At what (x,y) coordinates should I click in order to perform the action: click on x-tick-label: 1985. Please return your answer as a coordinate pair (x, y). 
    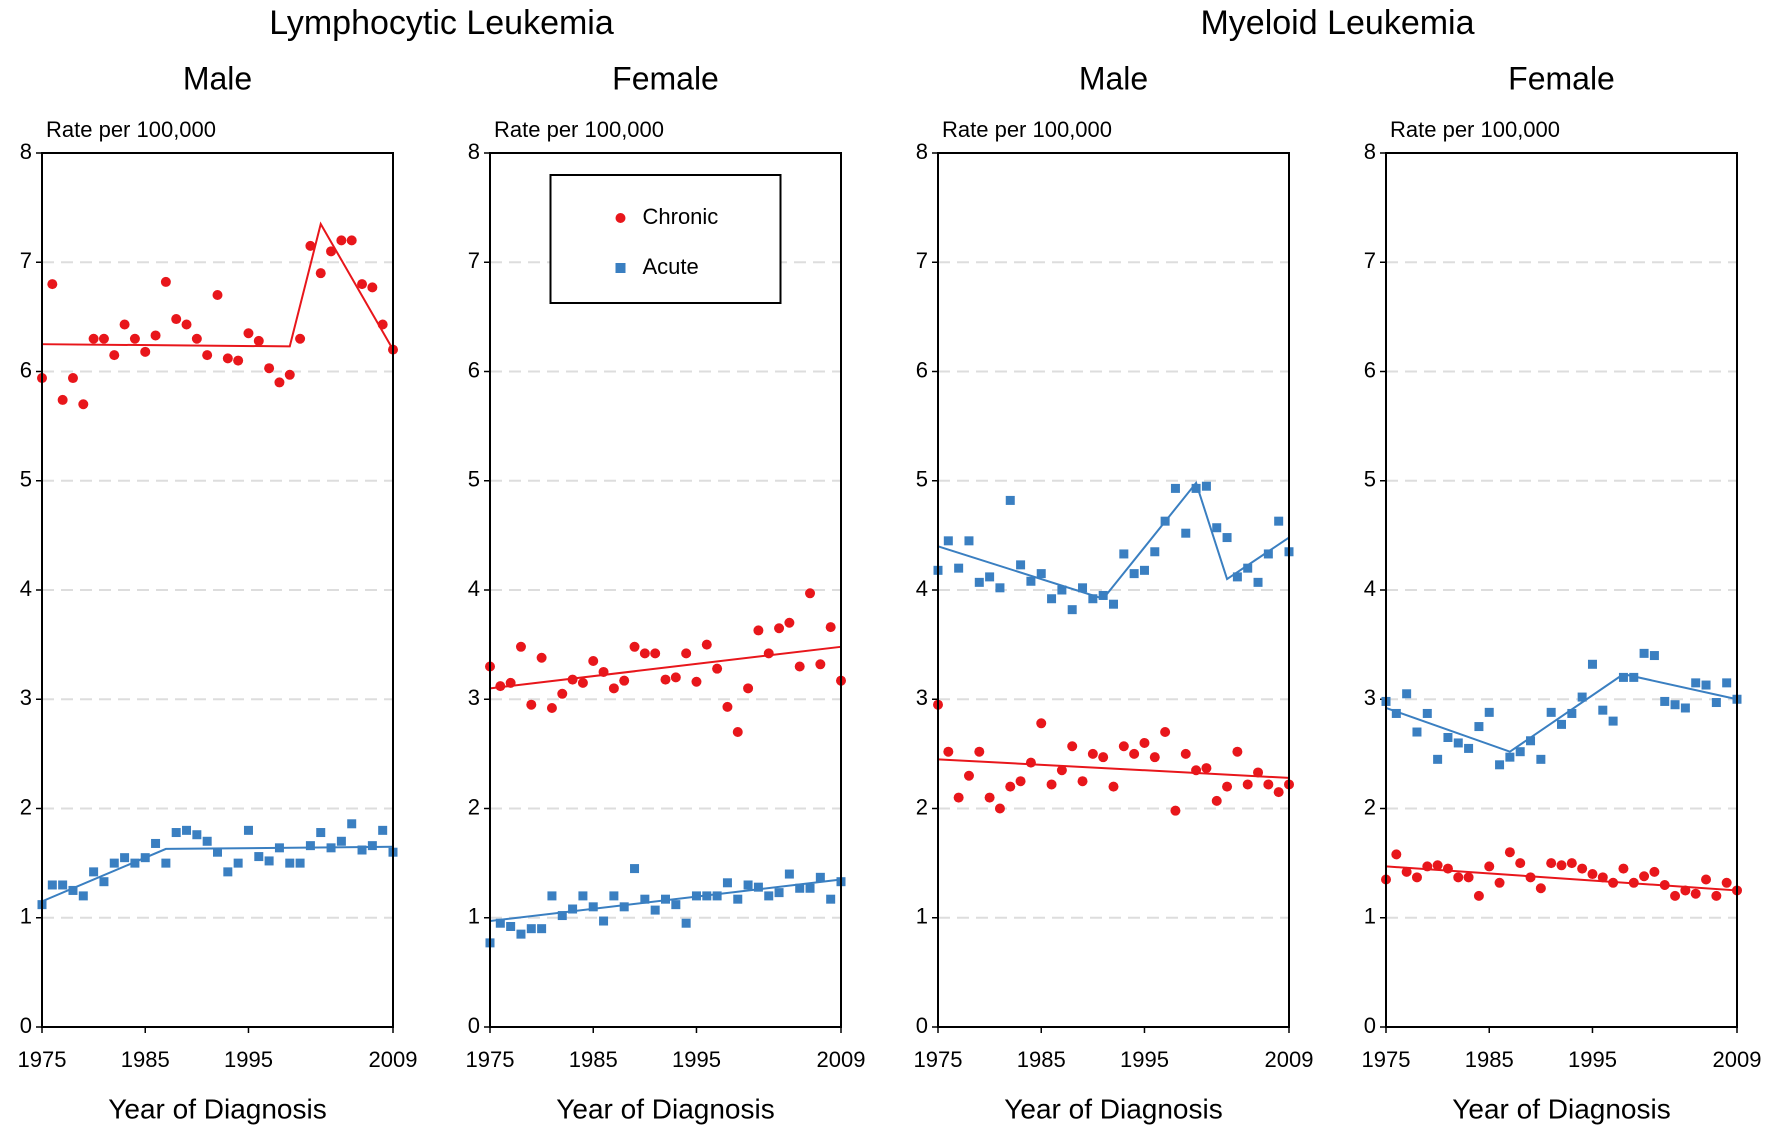
    Looking at the image, I should click on (593, 1059).